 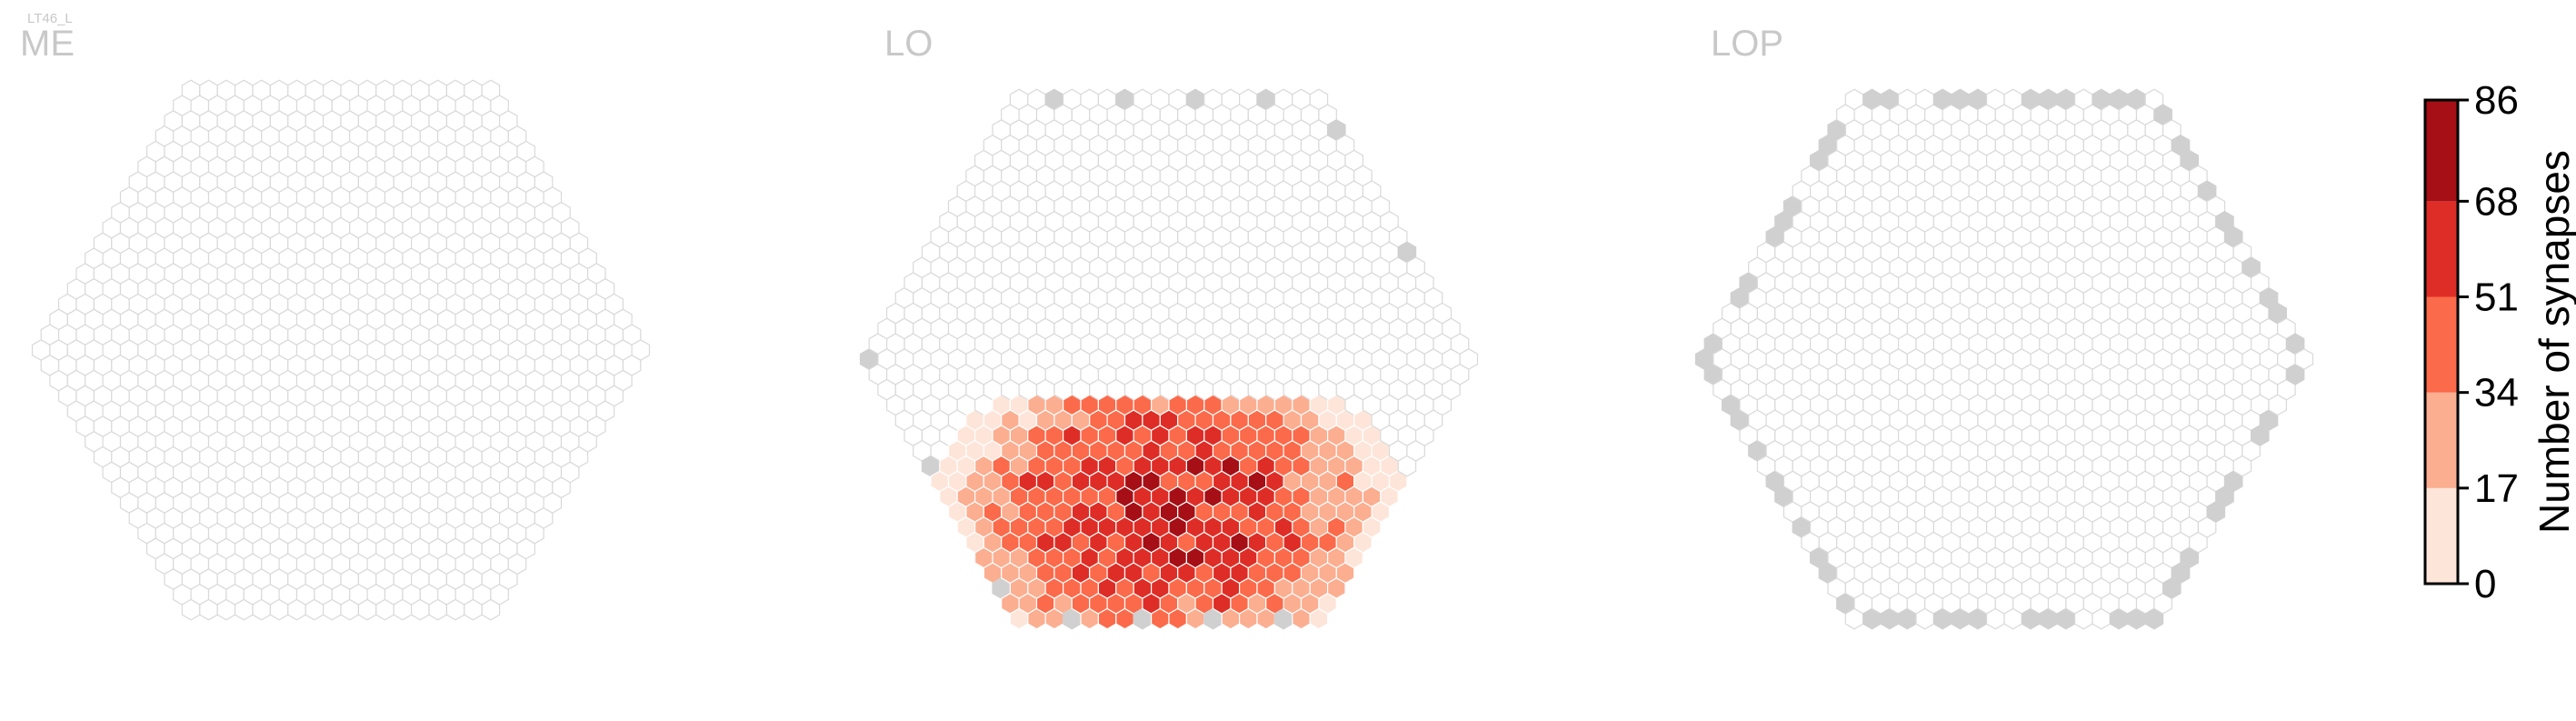 I want to click on neuron-label: LT46_L, so click(x=50, y=18).